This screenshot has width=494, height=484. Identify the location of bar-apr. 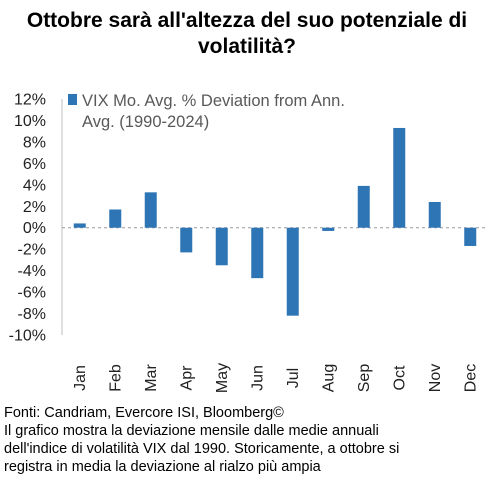
(186, 240).